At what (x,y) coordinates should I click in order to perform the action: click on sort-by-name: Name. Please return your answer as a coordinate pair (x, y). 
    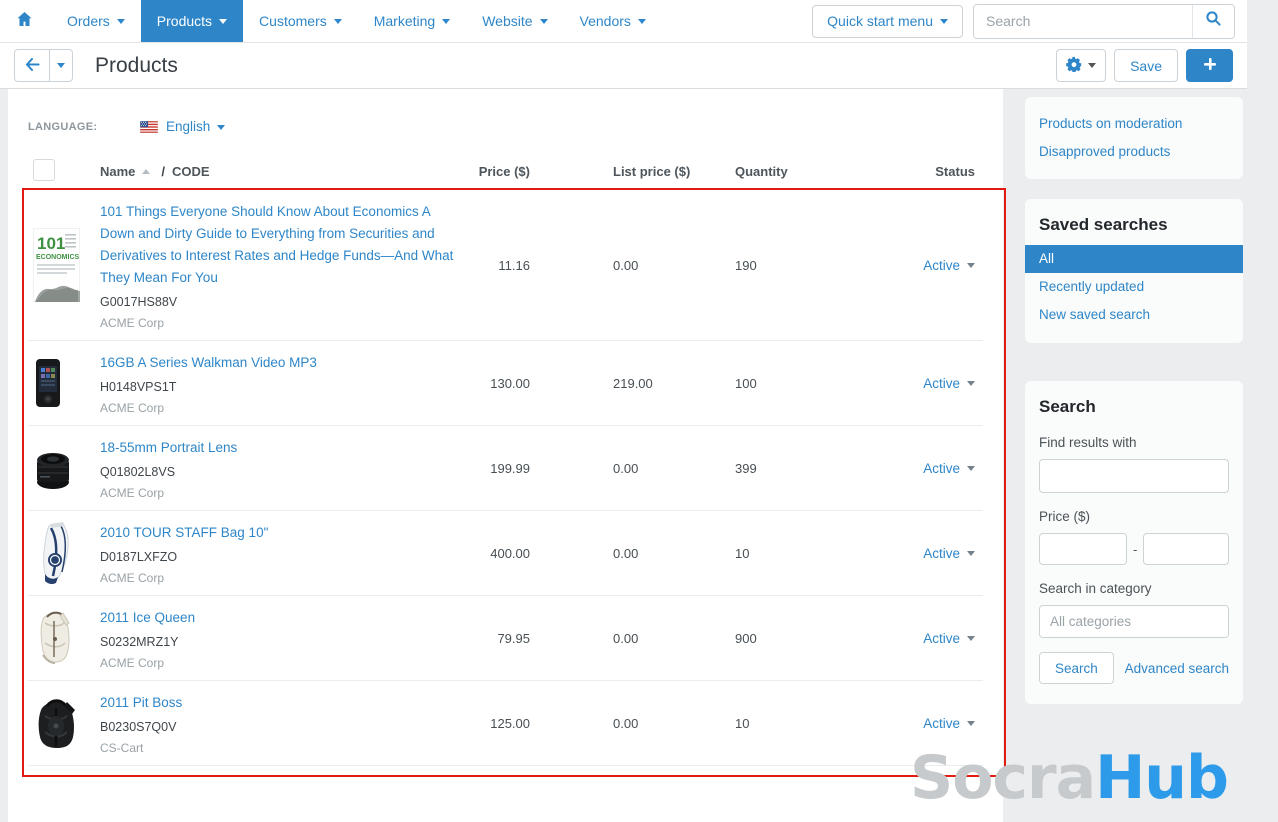
    Looking at the image, I should click on (118, 171).